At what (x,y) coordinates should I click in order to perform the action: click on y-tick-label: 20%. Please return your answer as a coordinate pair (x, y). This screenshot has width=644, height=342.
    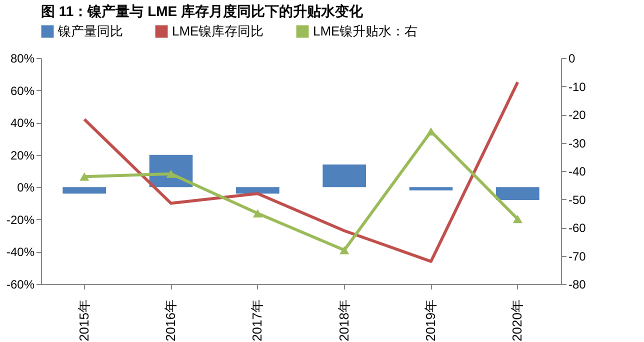
    Looking at the image, I should click on (22, 155).